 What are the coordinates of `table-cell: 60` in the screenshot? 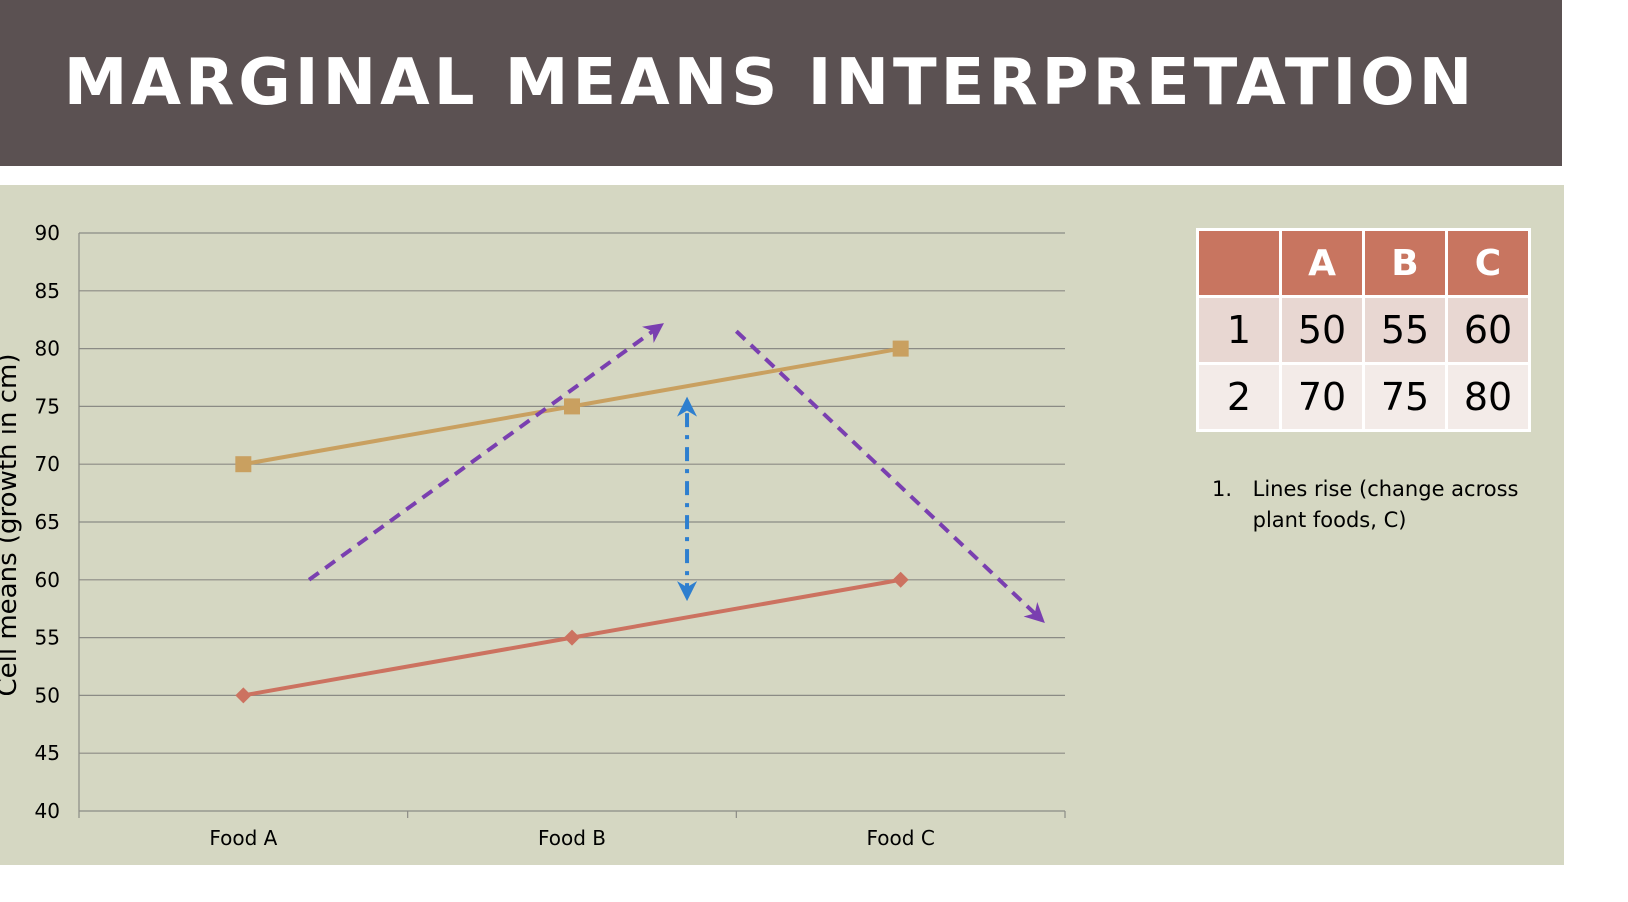 It's located at (1488, 330).